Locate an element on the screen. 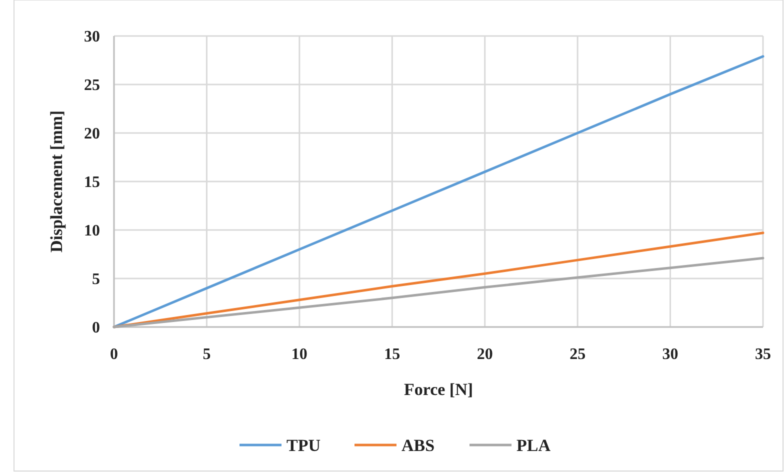 This screenshot has height=472, width=784. x-tick-label: 15 is located at coordinates (392, 354).